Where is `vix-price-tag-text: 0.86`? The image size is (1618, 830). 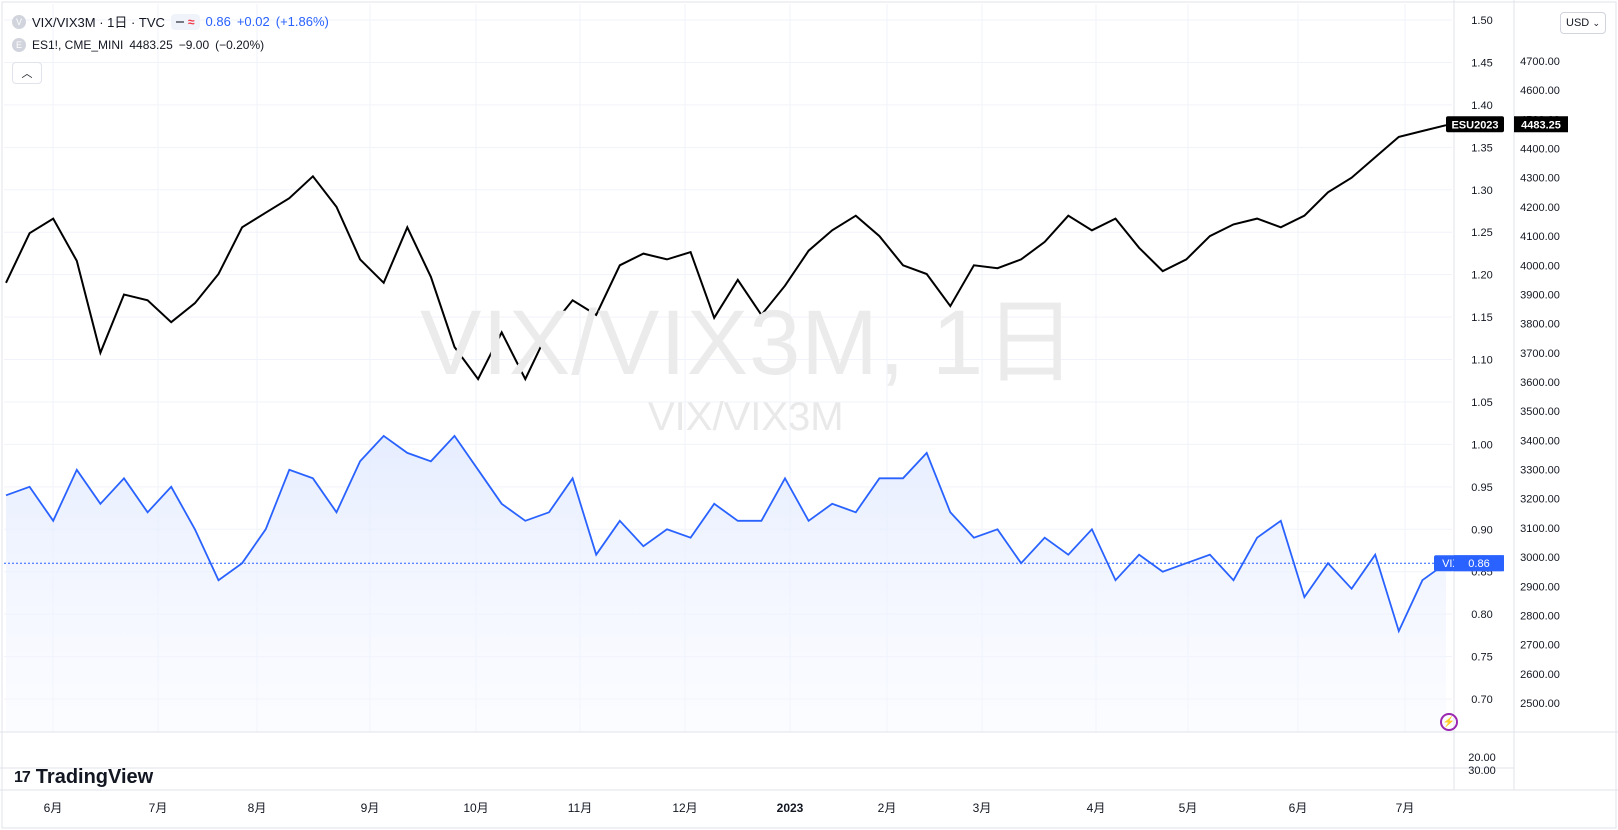
vix-price-tag-text: 0.86 is located at coordinates (1478, 564).